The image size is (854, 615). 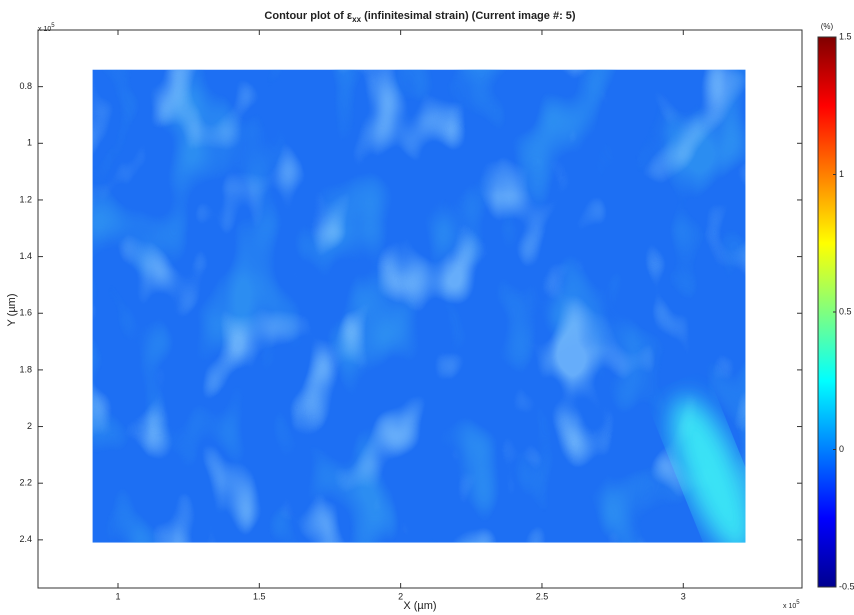 I want to click on y-tick-label: 2.2, so click(x=25, y=483).